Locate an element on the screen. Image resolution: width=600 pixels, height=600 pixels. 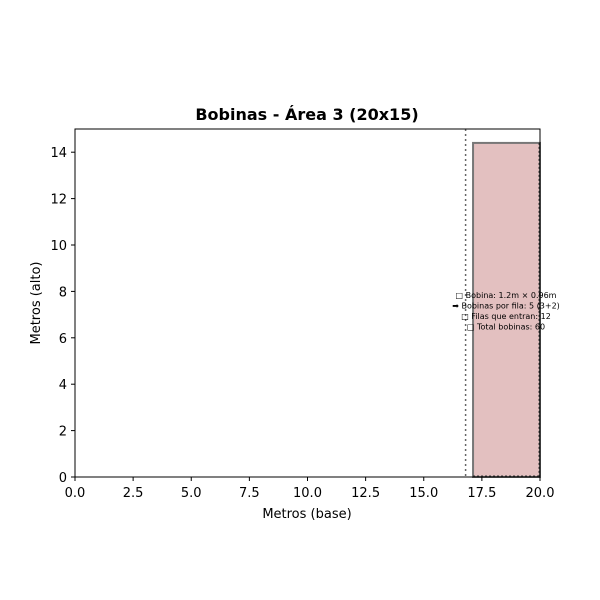
y-tick-label: 6 is located at coordinates (63, 339).